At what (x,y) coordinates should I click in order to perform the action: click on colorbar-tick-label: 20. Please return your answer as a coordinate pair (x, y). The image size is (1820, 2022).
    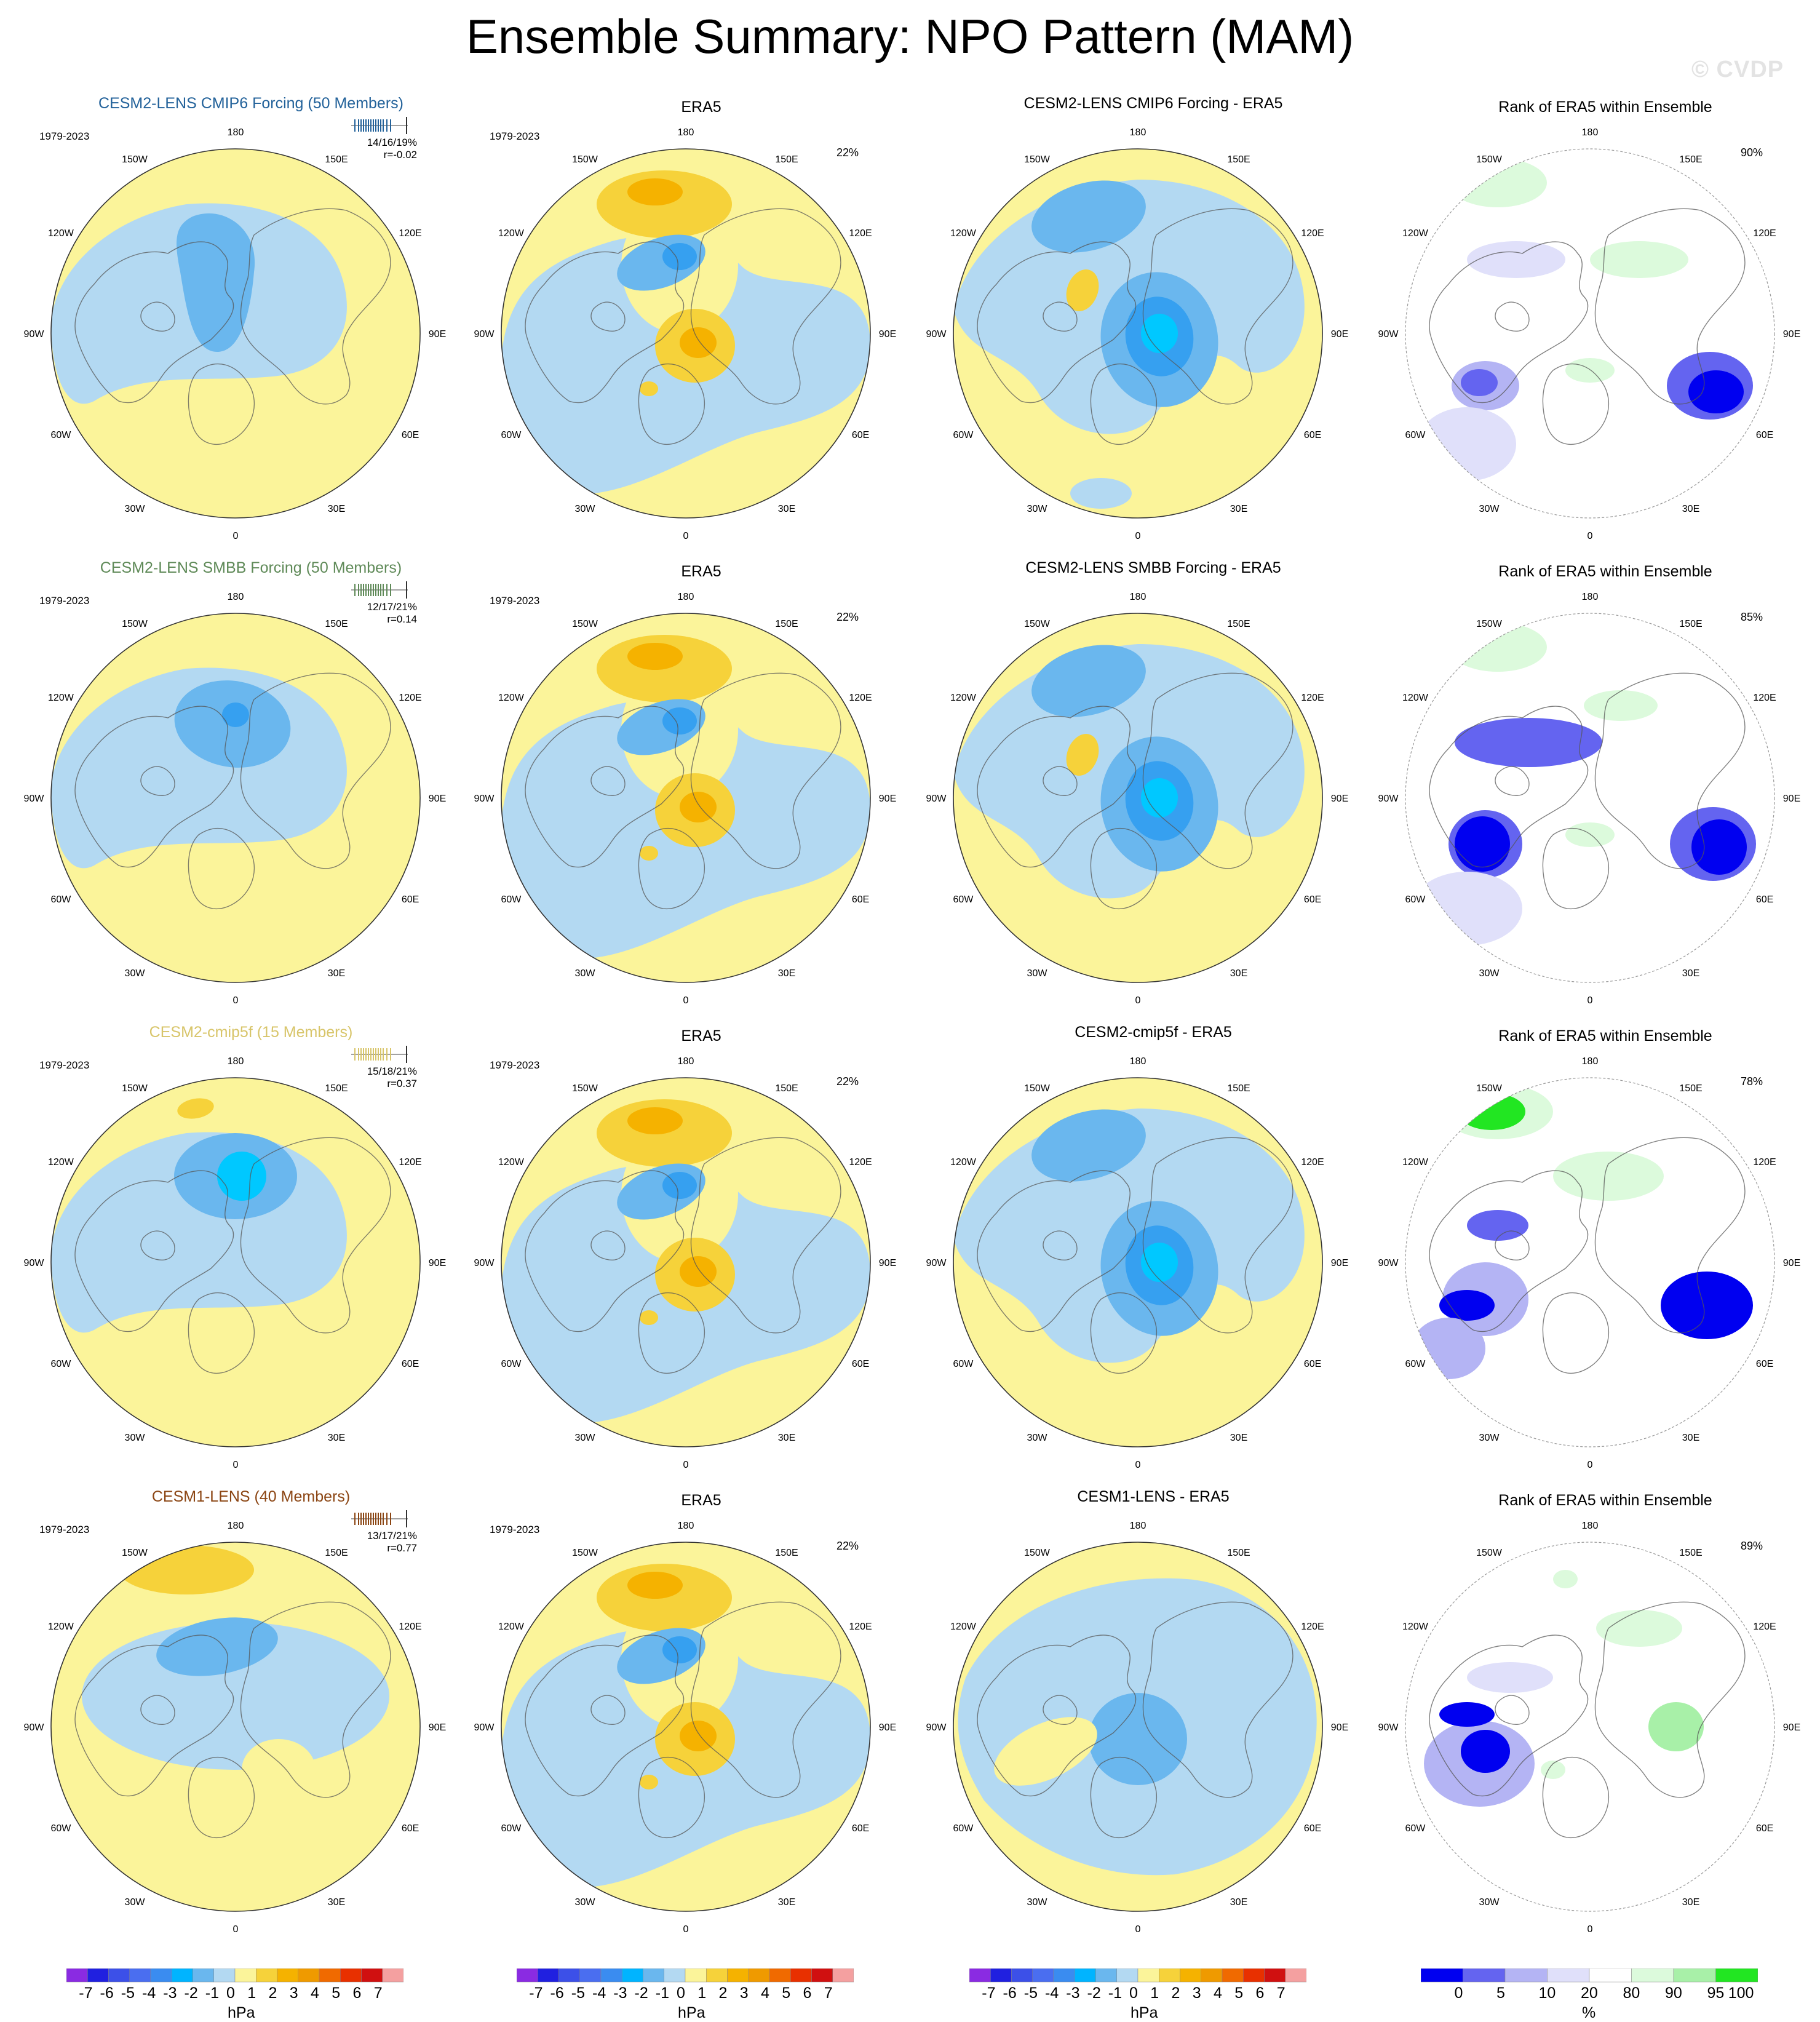
    Looking at the image, I should click on (1590, 1993).